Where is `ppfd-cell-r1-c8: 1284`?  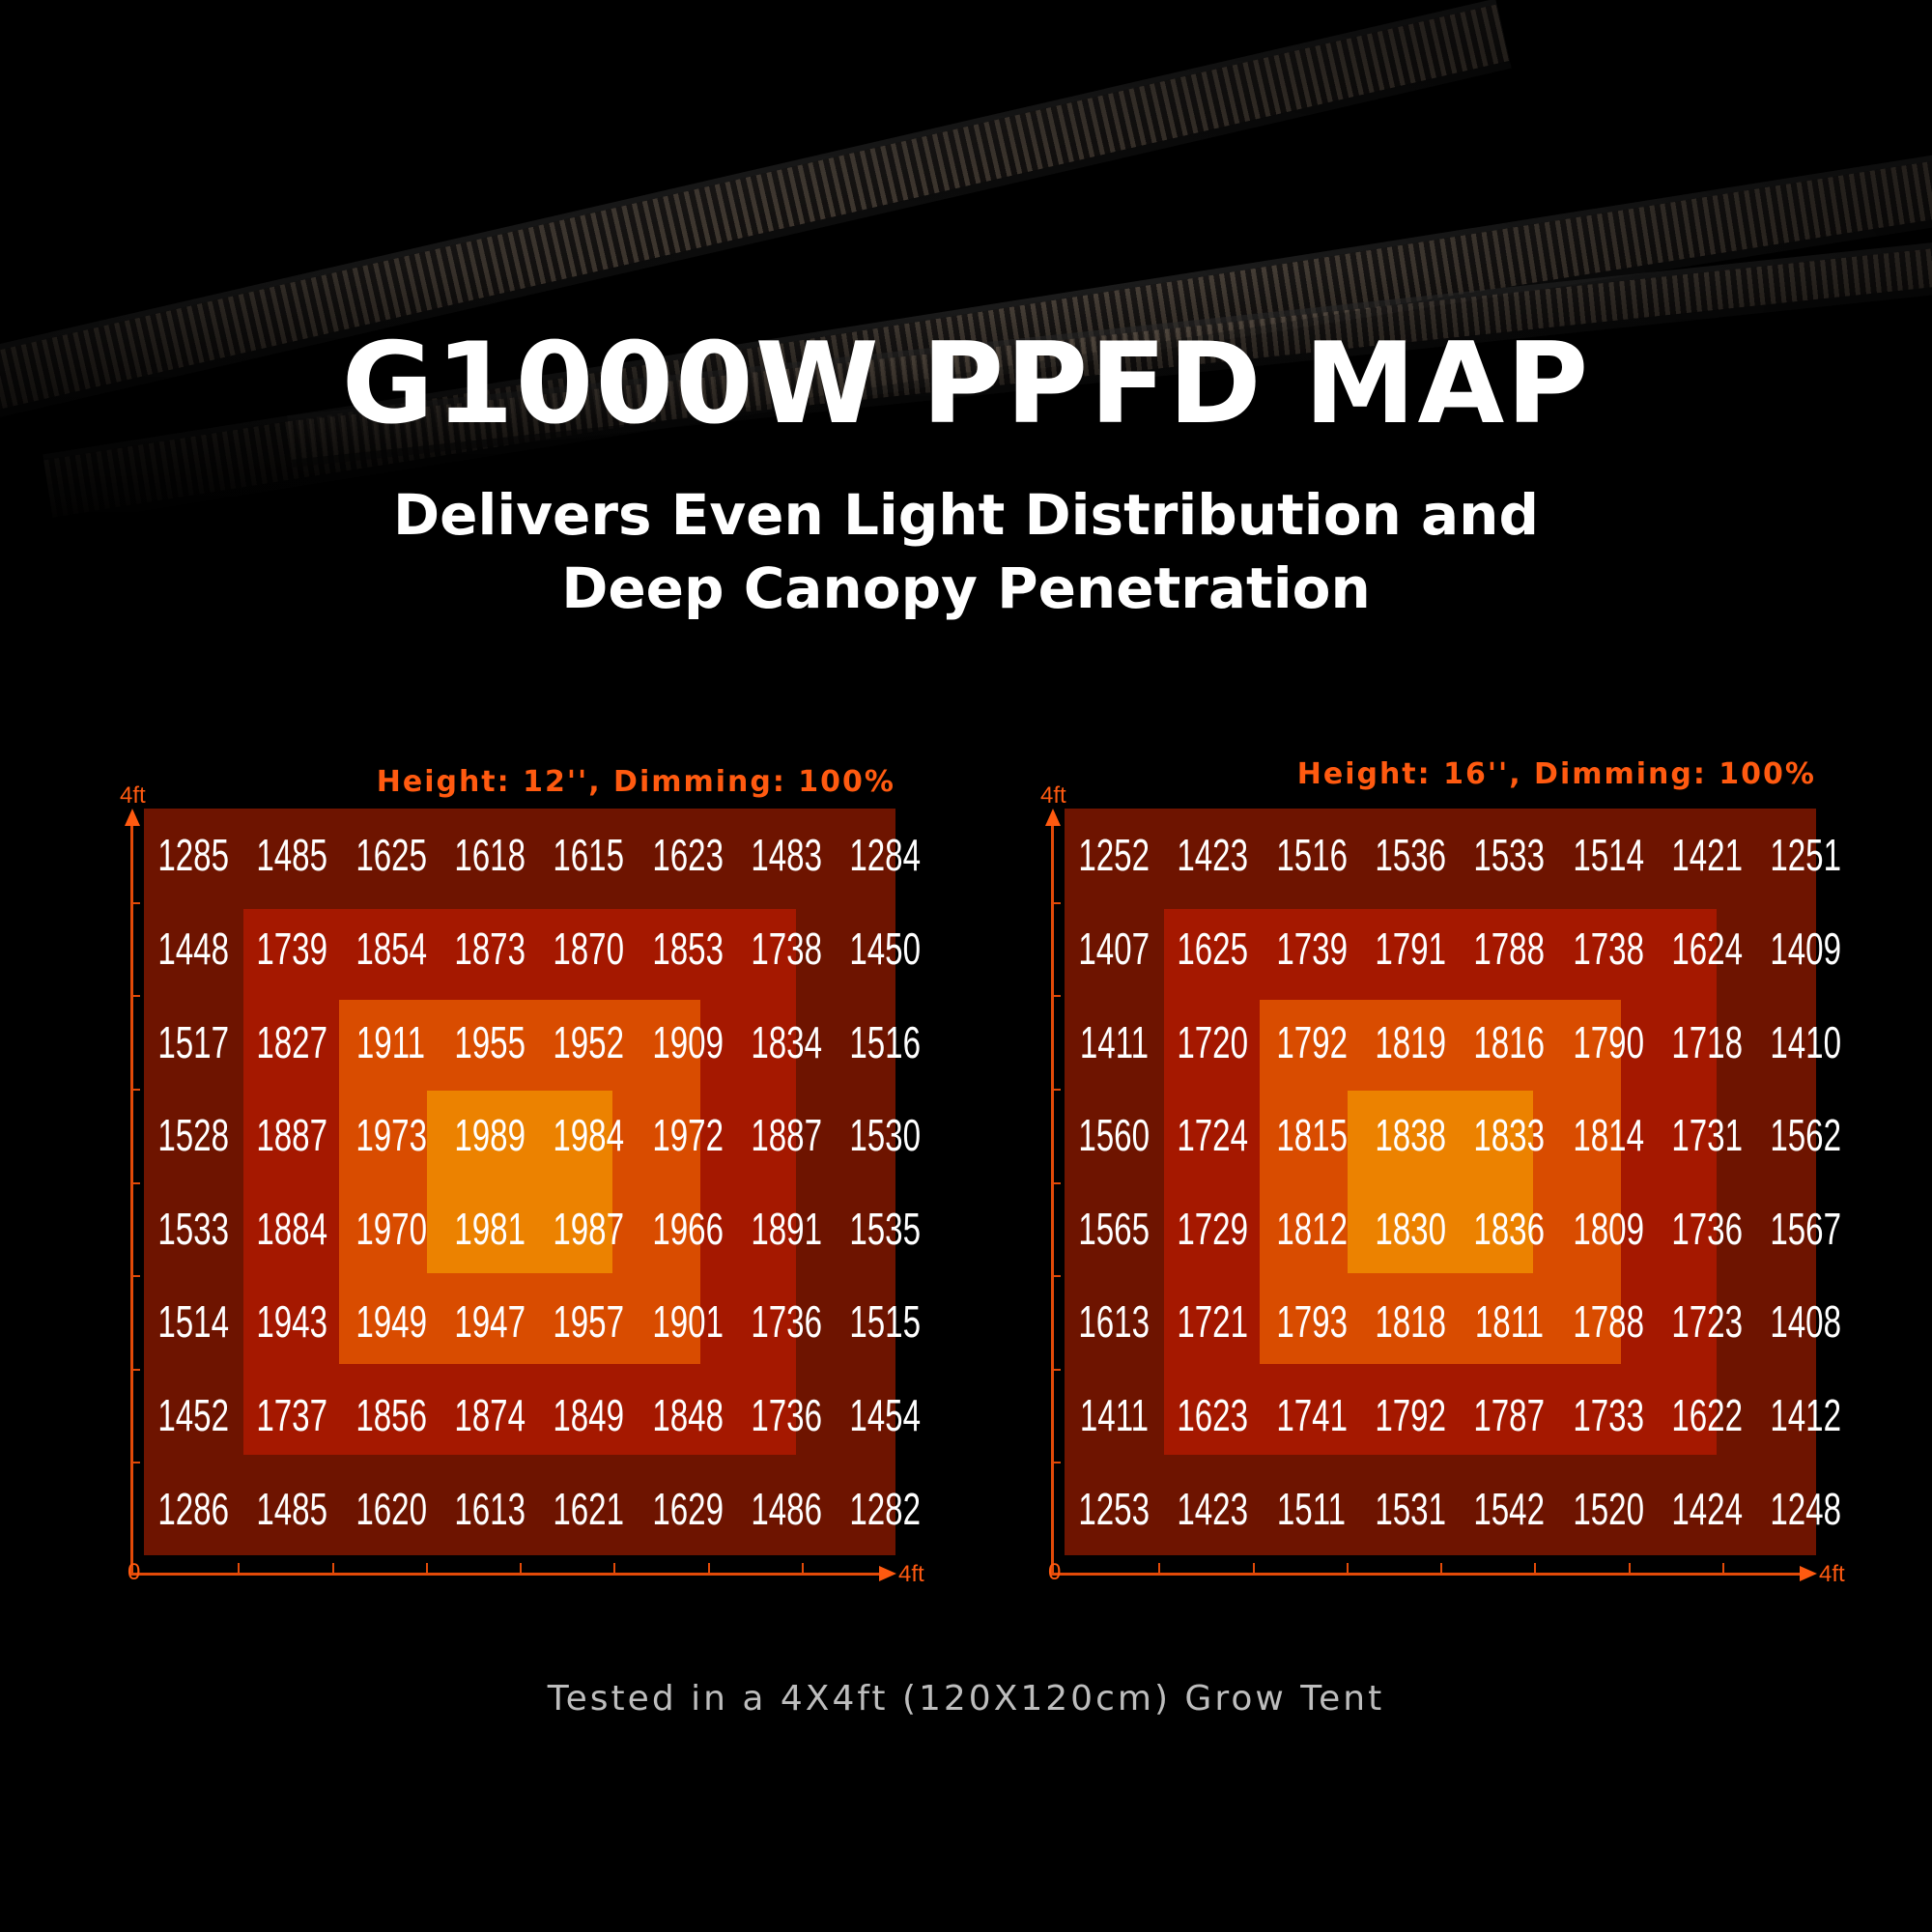
ppfd-cell-r1-c8: 1284 is located at coordinates (885, 855).